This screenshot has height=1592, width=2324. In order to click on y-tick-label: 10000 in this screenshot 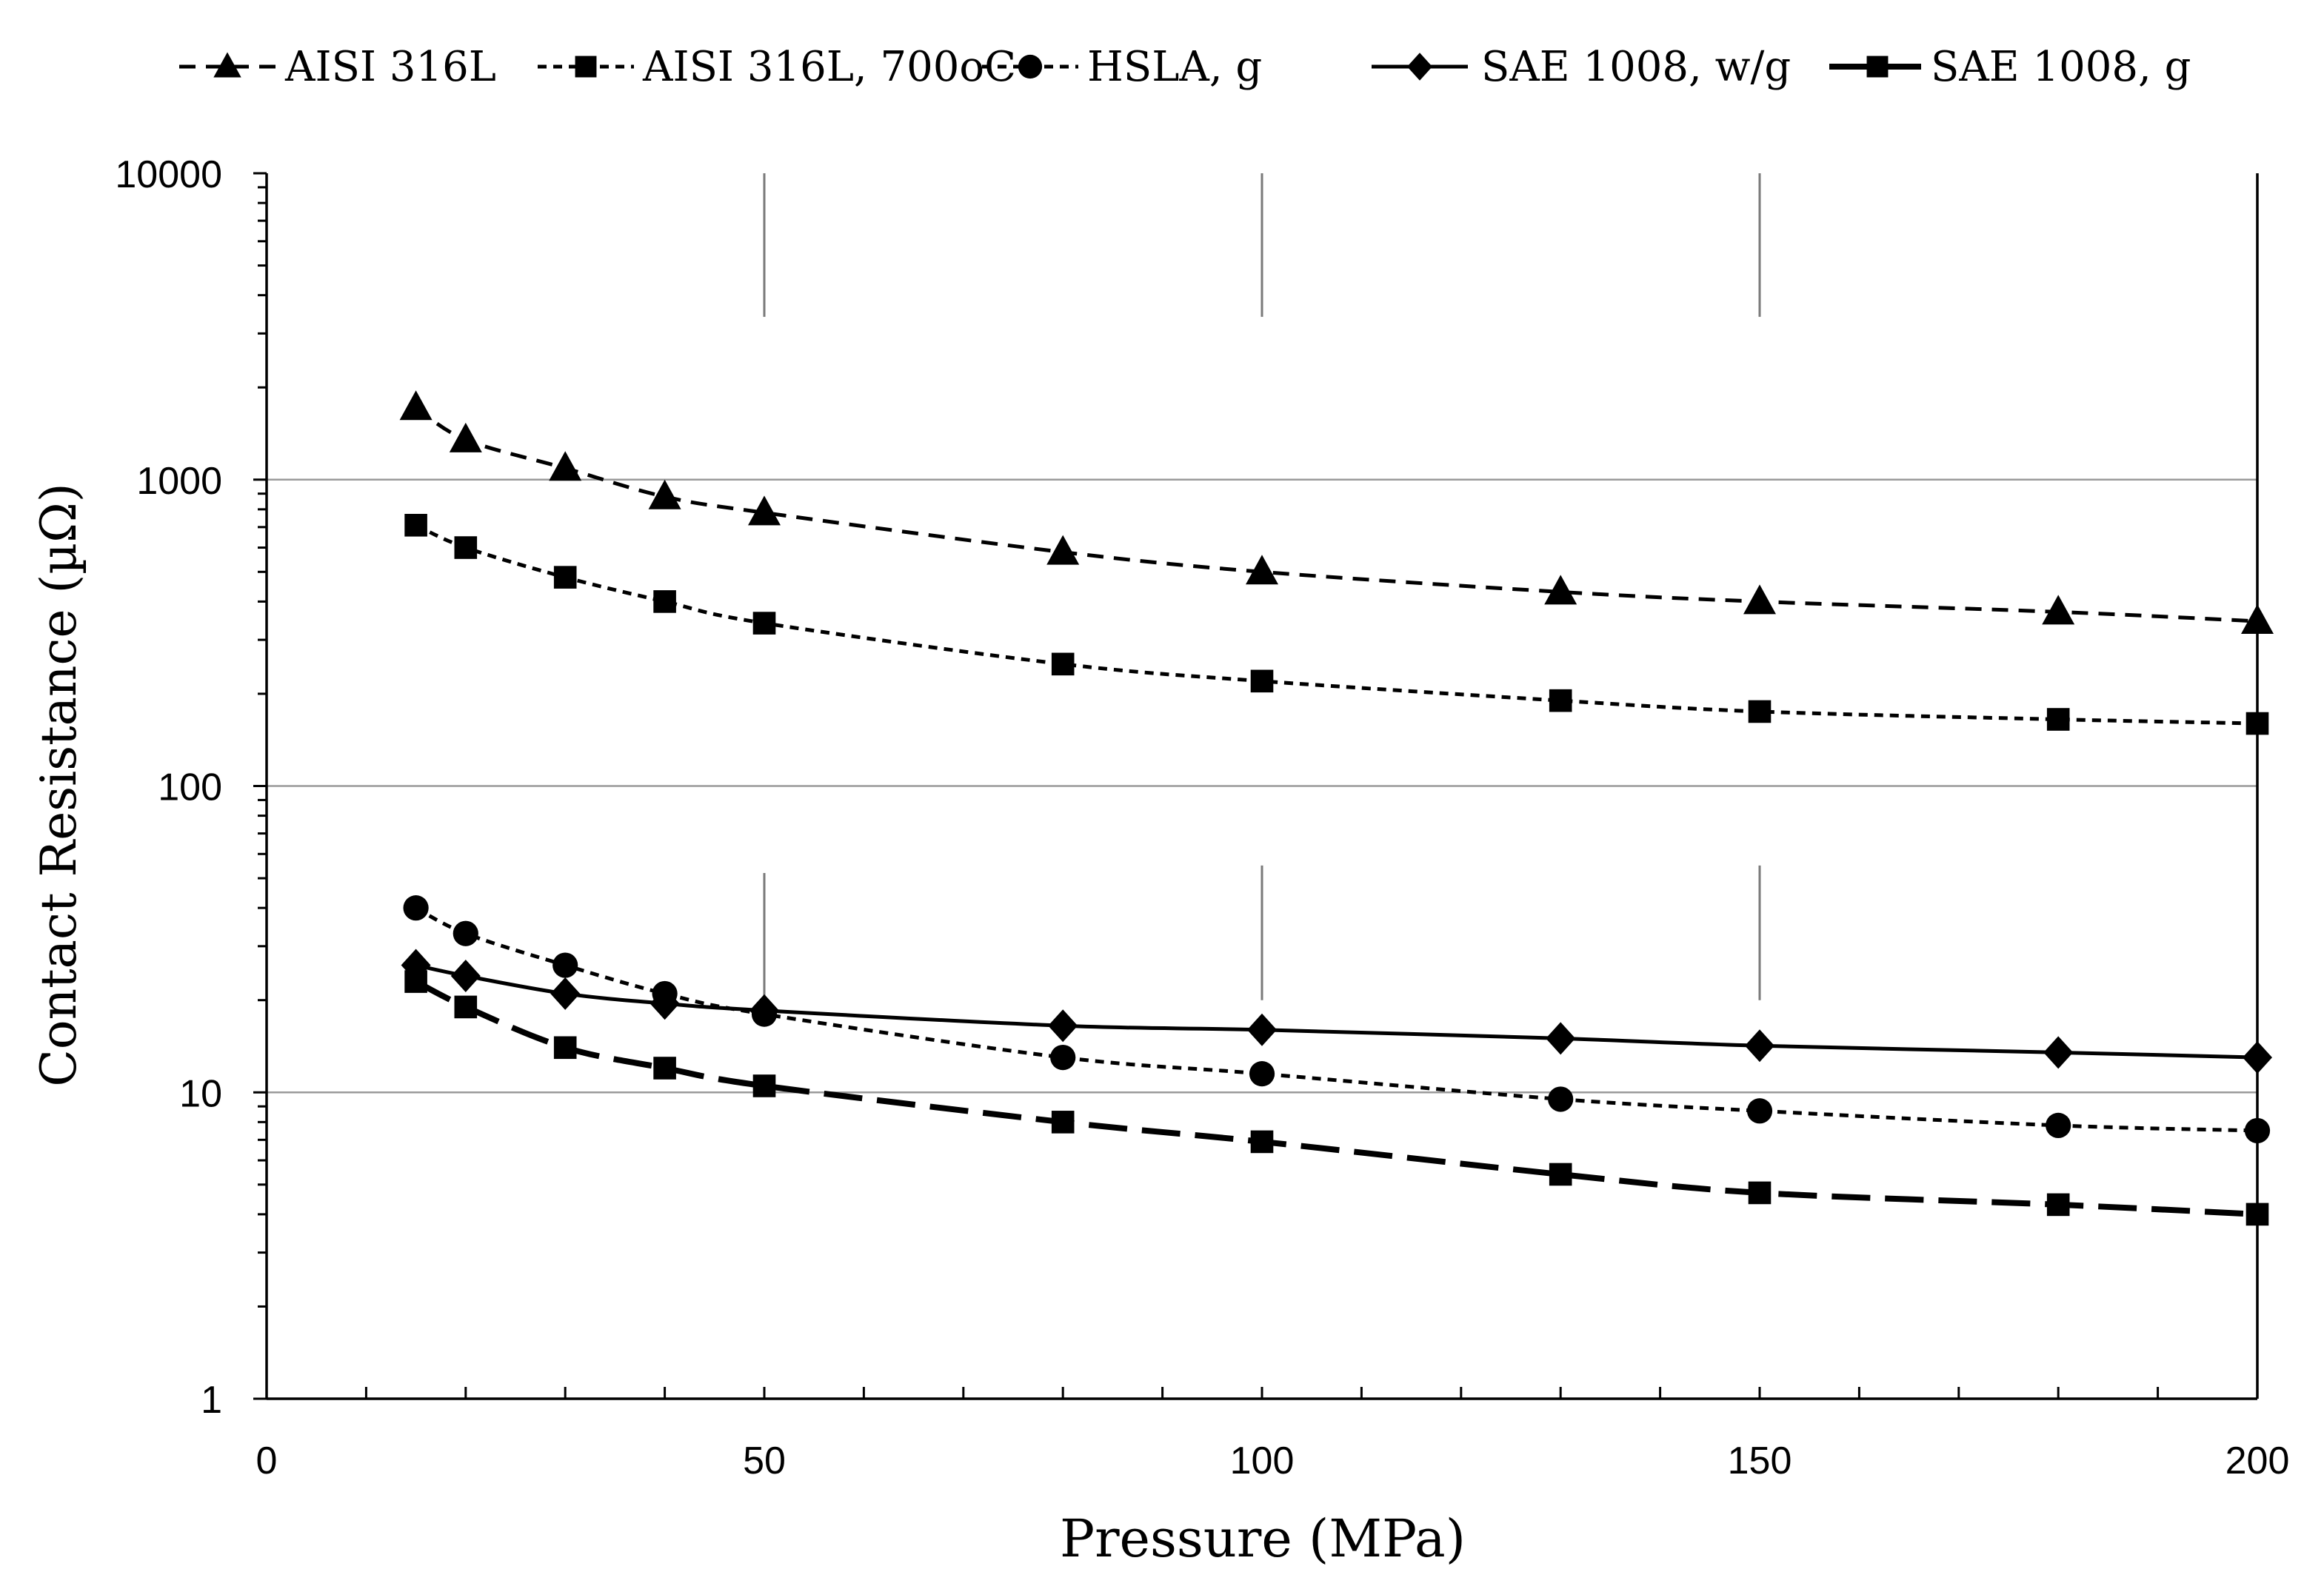, I will do `click(168, 174)`.